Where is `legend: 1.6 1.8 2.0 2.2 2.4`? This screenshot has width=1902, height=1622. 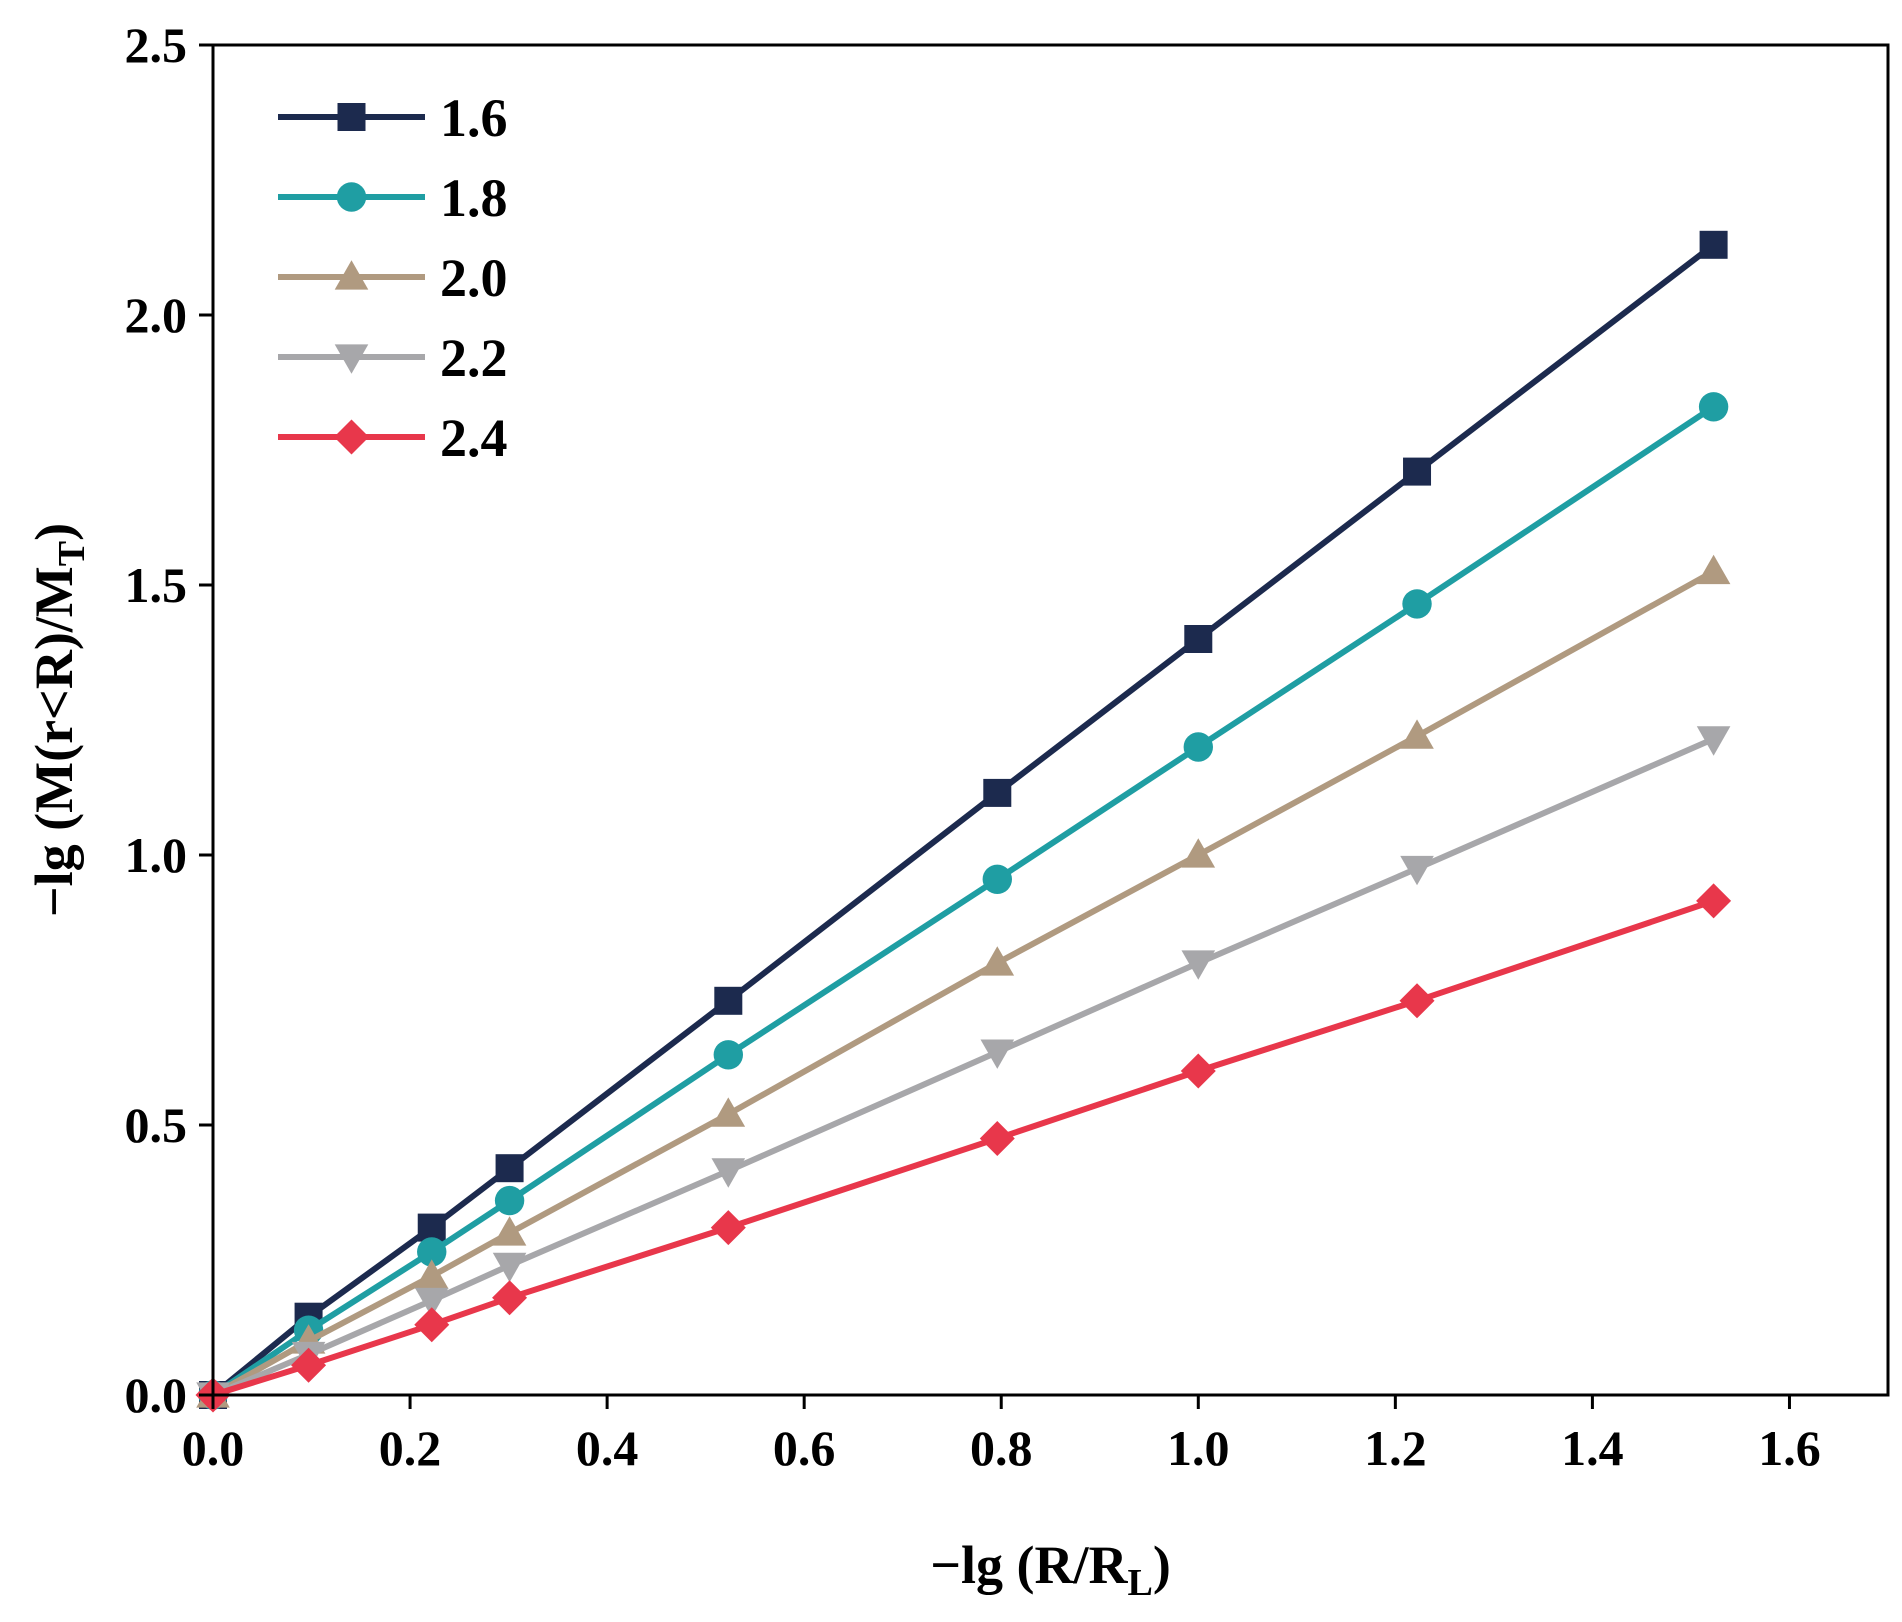
legend: 1.6 1.8 2.0 2.2 2.4 is located at coordinates (393, 278).